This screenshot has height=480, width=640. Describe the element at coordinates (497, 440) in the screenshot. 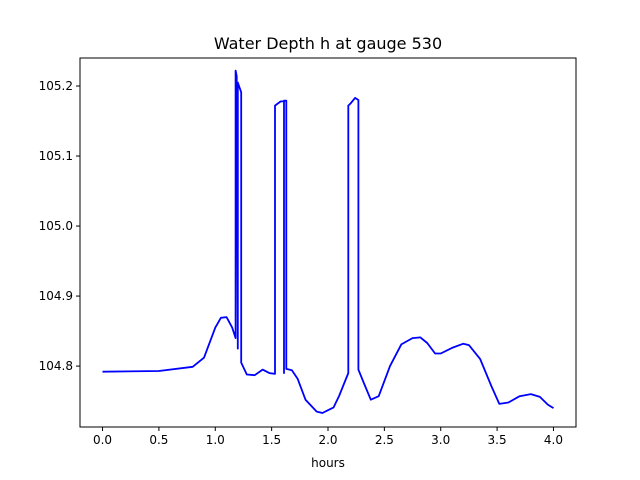

I see `x-tick-label: 3.5` at that location.